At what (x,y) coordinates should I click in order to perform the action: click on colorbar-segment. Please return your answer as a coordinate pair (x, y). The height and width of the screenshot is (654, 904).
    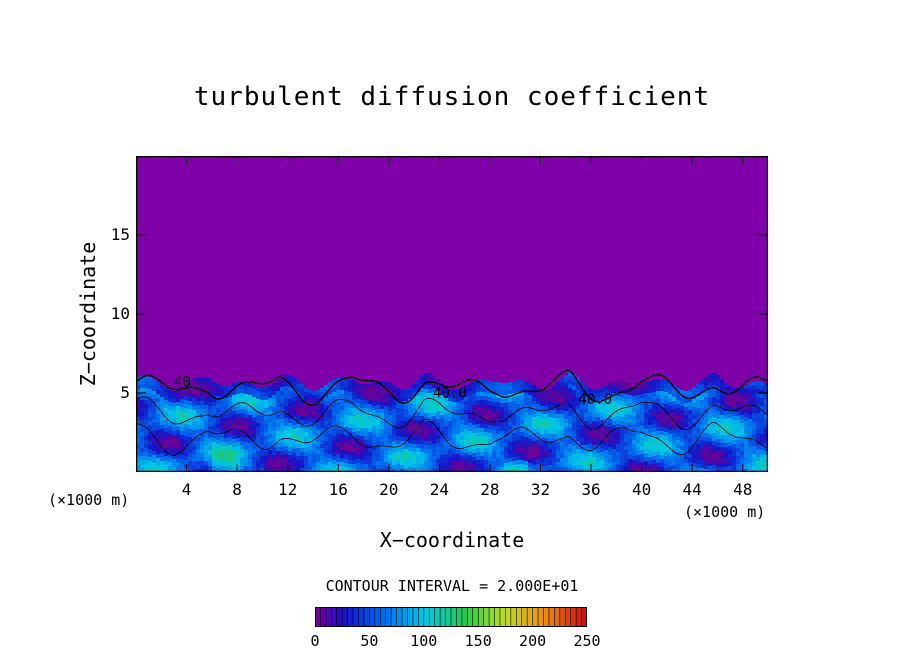
    Looking at the image, I should click on (328, 617).